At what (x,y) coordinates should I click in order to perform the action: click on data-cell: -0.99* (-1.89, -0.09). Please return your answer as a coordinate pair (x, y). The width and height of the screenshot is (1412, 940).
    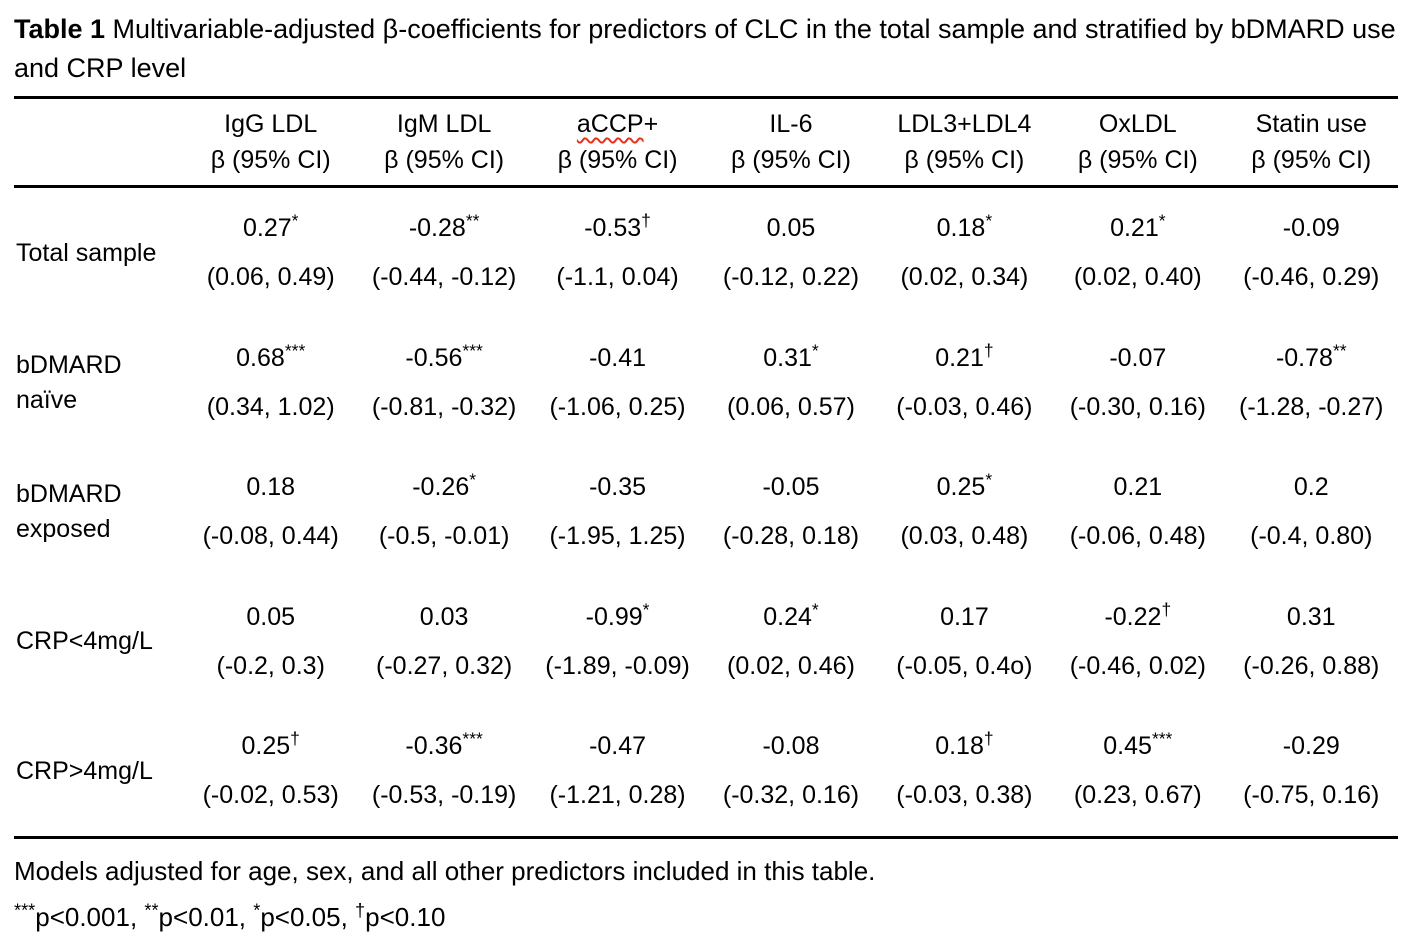
    Looking at the image, I should click on (617, 642).